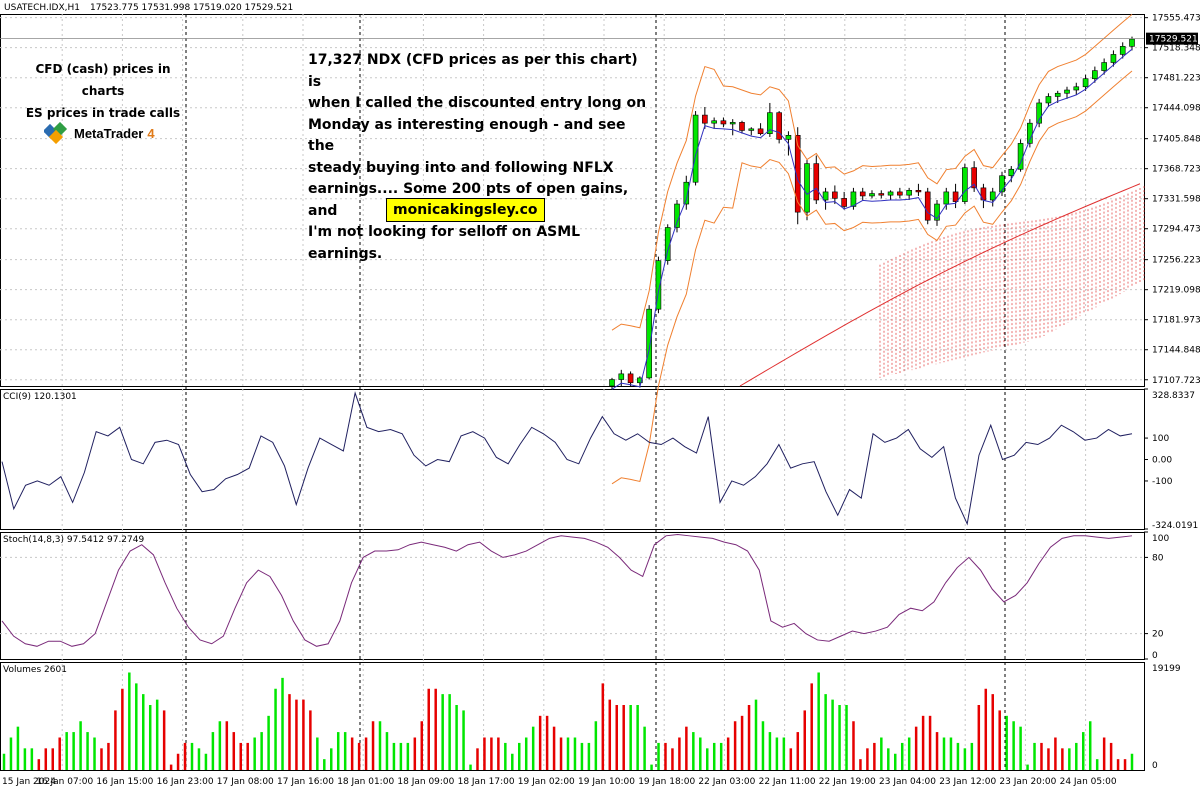 This screenshot has height=791, width=1200. What do you see at coordinates (461, 167) in the screenshot?
I see `note-line: steady buying into and following NFLX` at bounding box center [461, 167].